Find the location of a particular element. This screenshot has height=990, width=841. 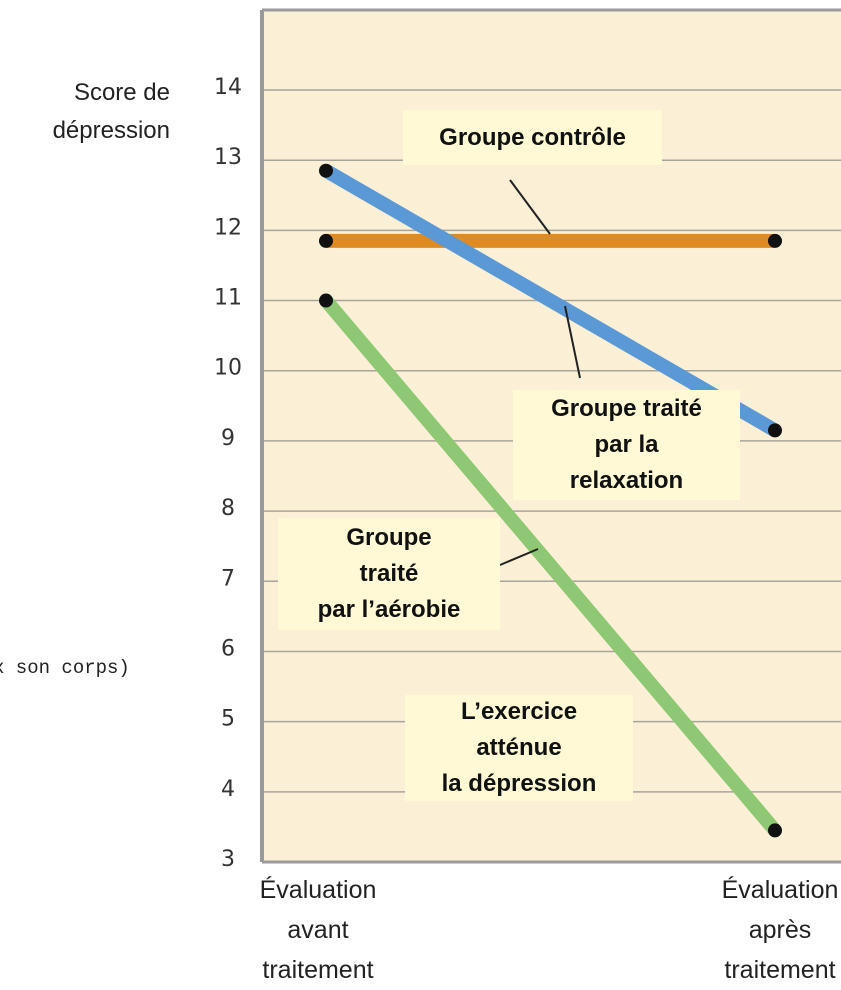

y-tick-label: 4 is located at coordinates (228, 789).